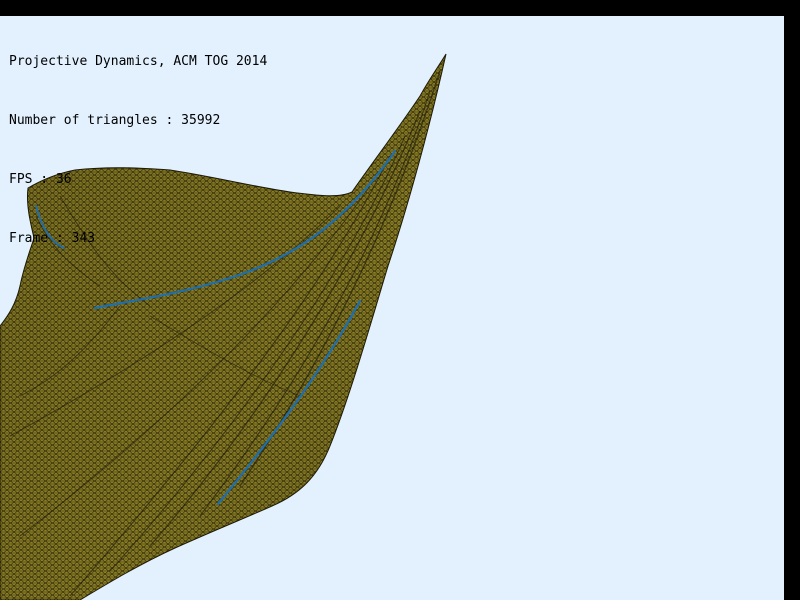  I want to click on hud-frame: Frame : 343, so click(52, 238).